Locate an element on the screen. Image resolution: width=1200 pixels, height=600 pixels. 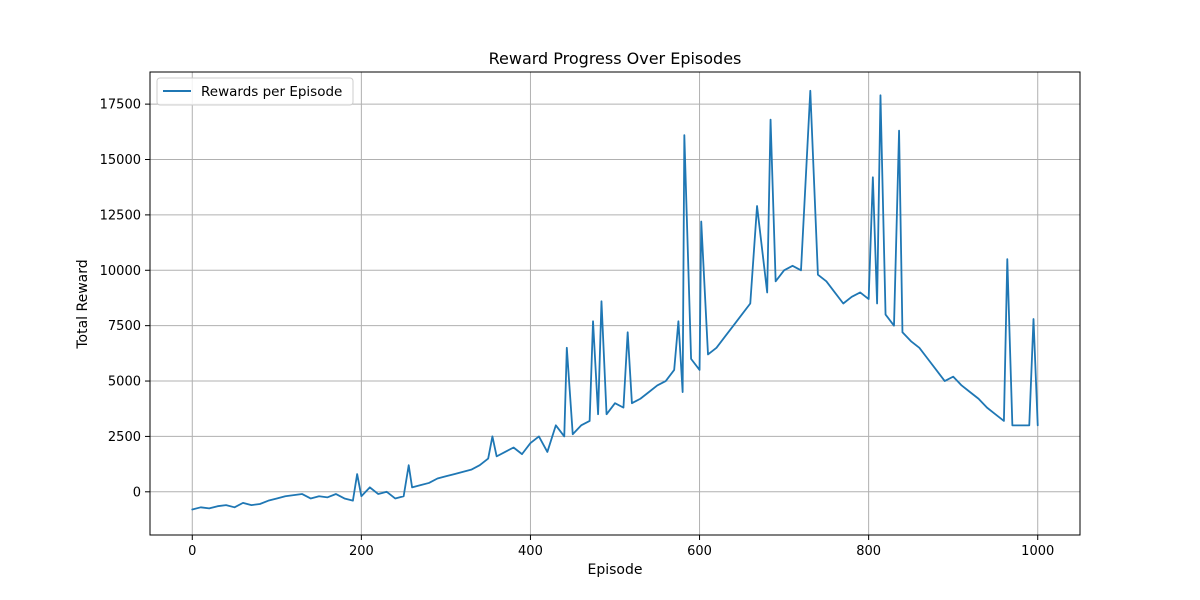
x-tick-label: 400 is located at coordinates (530, 551).